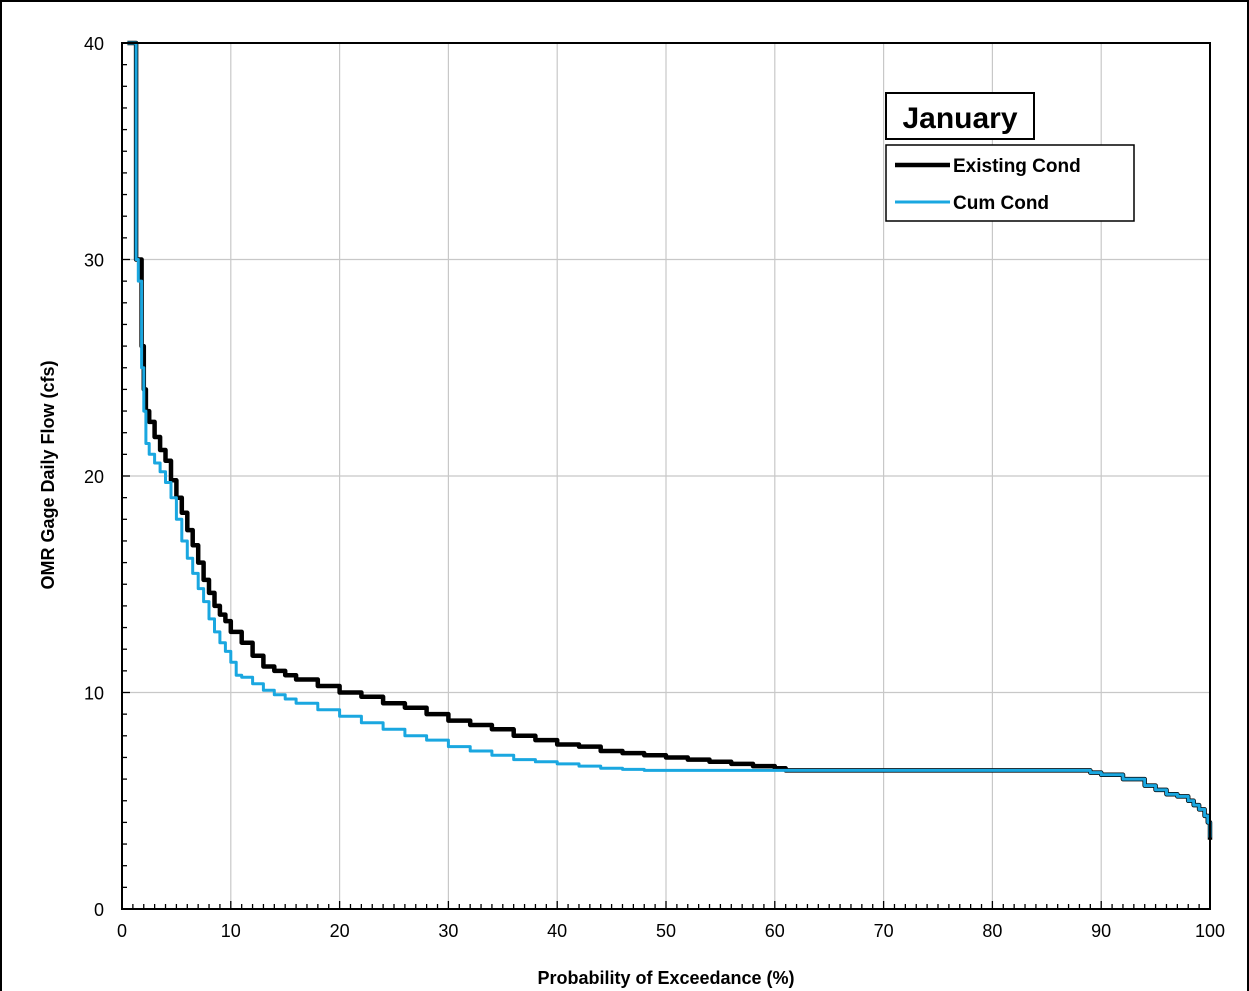  Describe the element at coordinates (992, 931) in the screenshot. I see `x-tick-label: 80` at that location.